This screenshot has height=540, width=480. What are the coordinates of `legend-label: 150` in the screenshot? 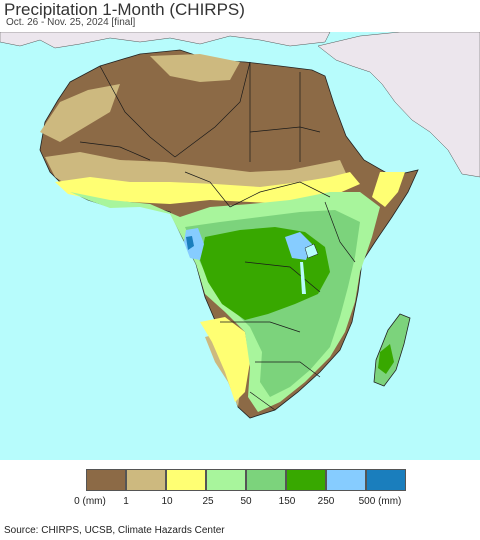 It's located at (287, 501).